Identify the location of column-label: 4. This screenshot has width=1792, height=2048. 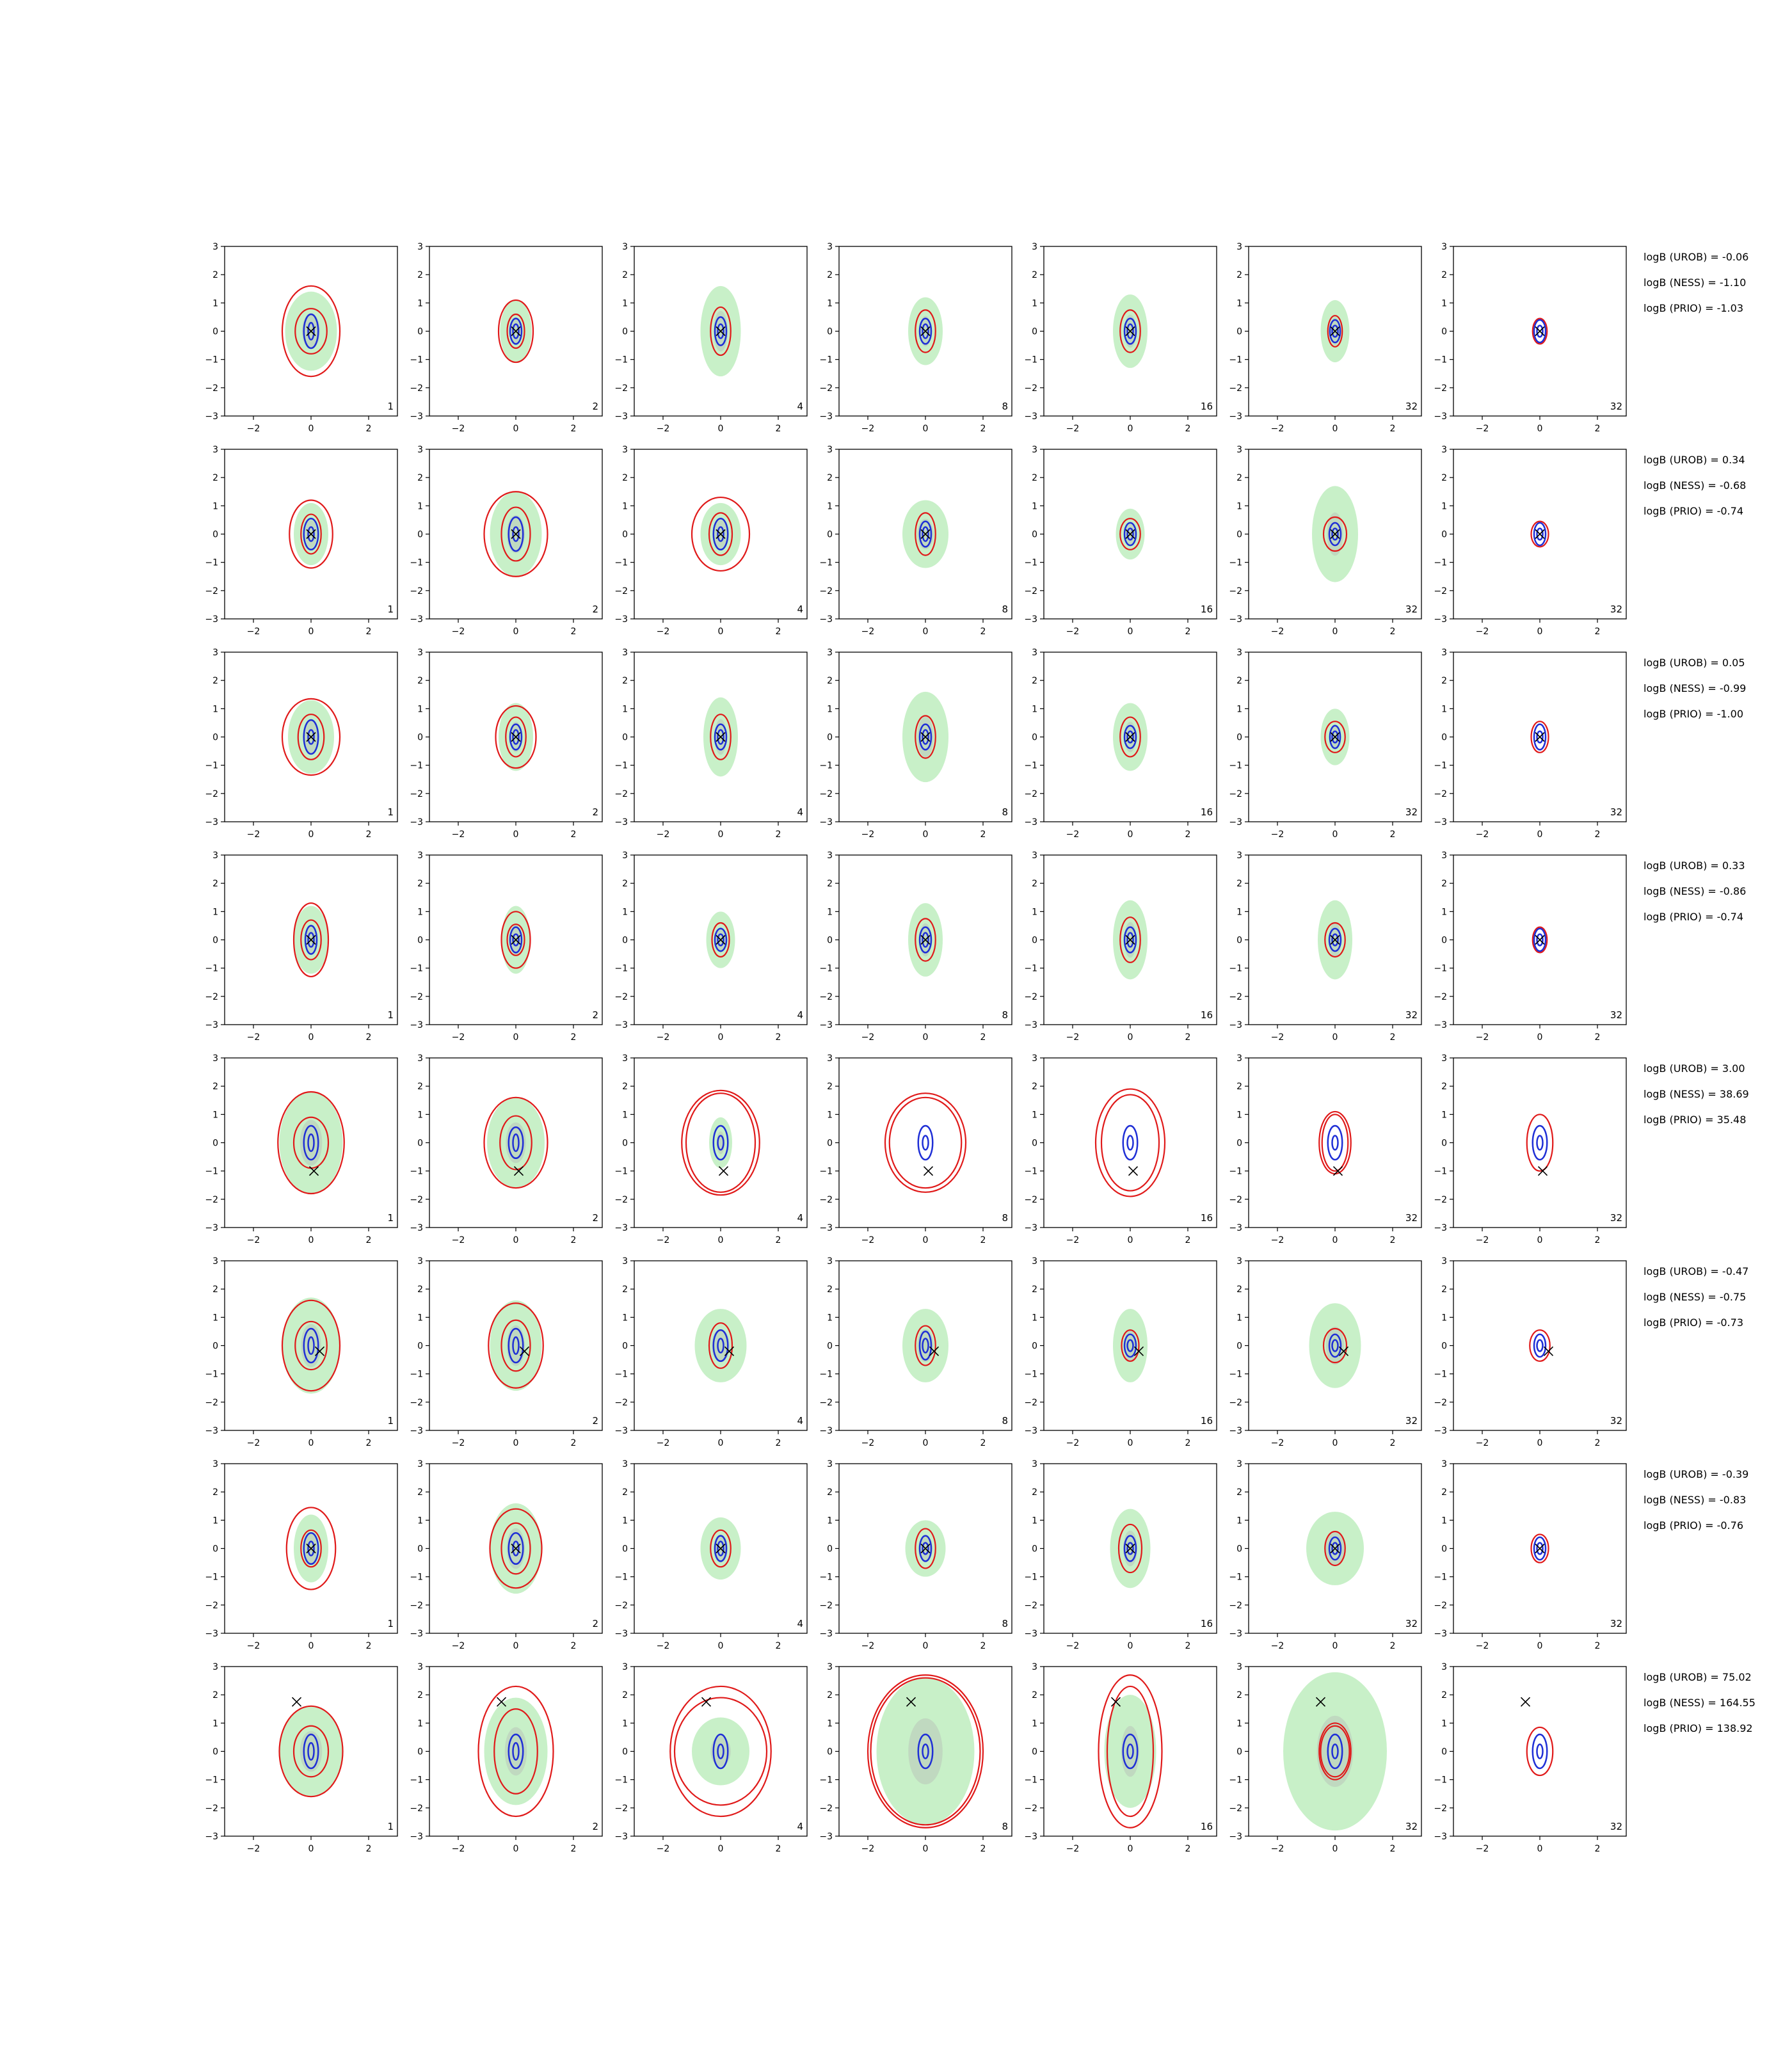
(800, 1623).